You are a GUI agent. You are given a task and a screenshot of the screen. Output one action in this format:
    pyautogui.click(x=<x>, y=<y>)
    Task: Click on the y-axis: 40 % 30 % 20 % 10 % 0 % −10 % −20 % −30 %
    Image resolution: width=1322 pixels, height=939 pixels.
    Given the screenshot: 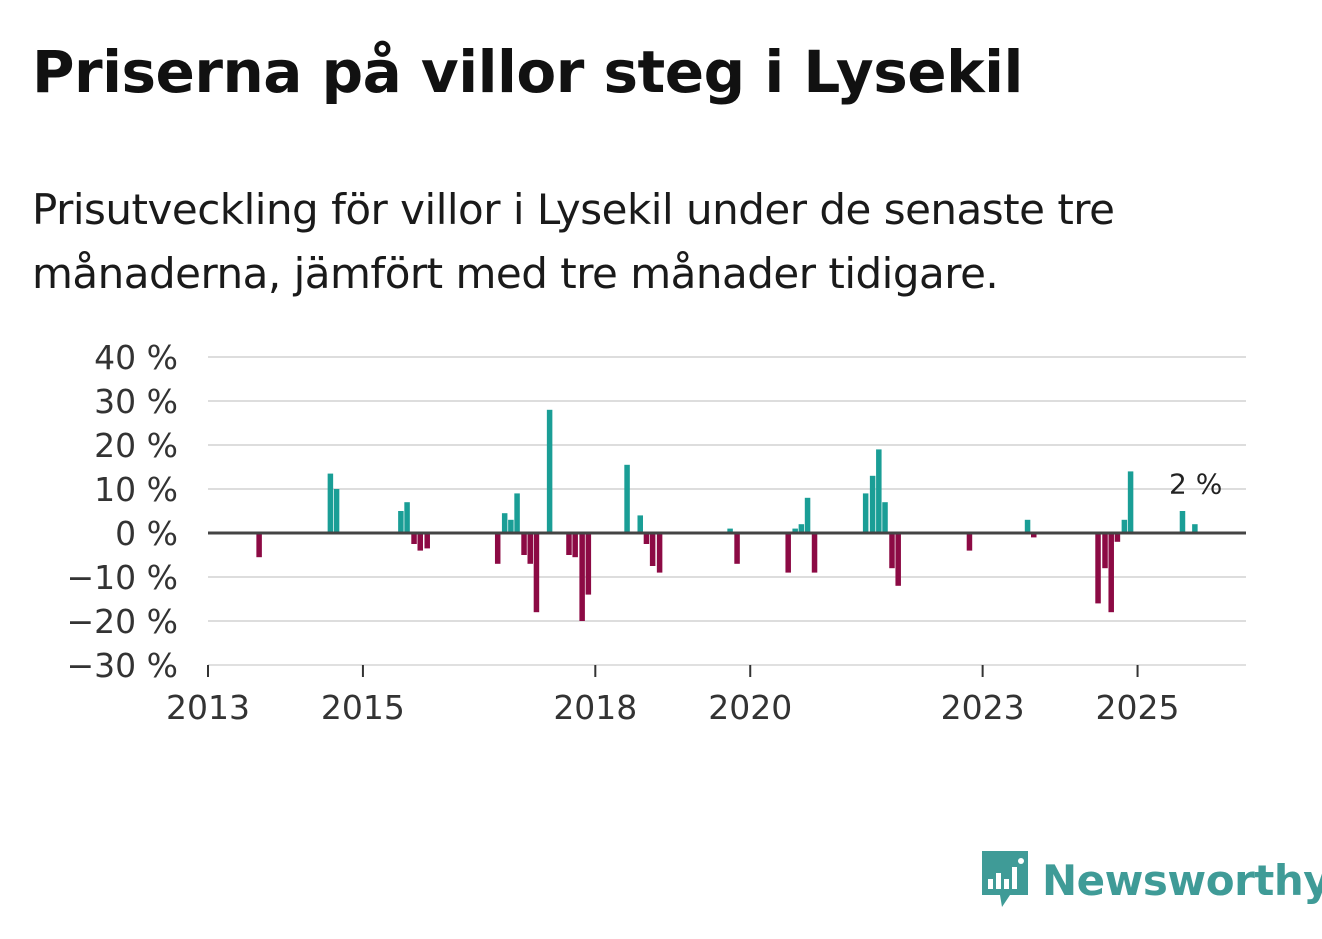 What is the action you would take?
    pyautogui.click(x=123, y=511)
    